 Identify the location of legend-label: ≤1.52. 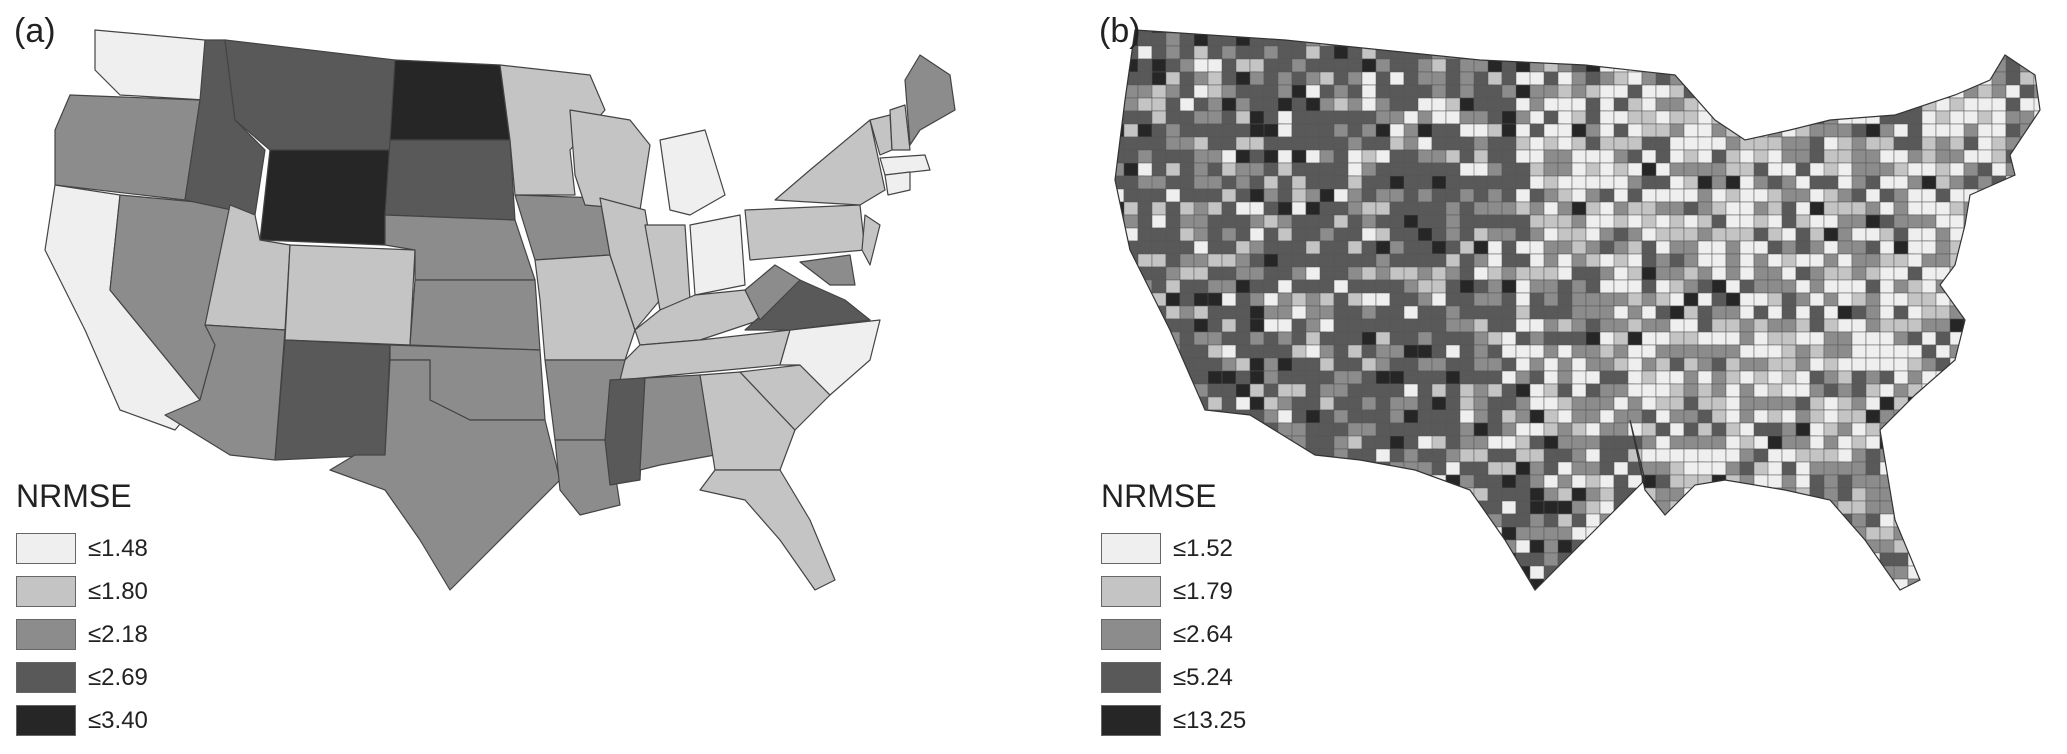
(1203, 548).